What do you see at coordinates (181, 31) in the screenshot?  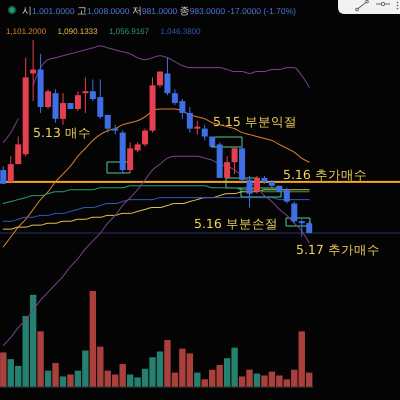 I see `text: 1,046.3800` at bounding box center [181, 31].